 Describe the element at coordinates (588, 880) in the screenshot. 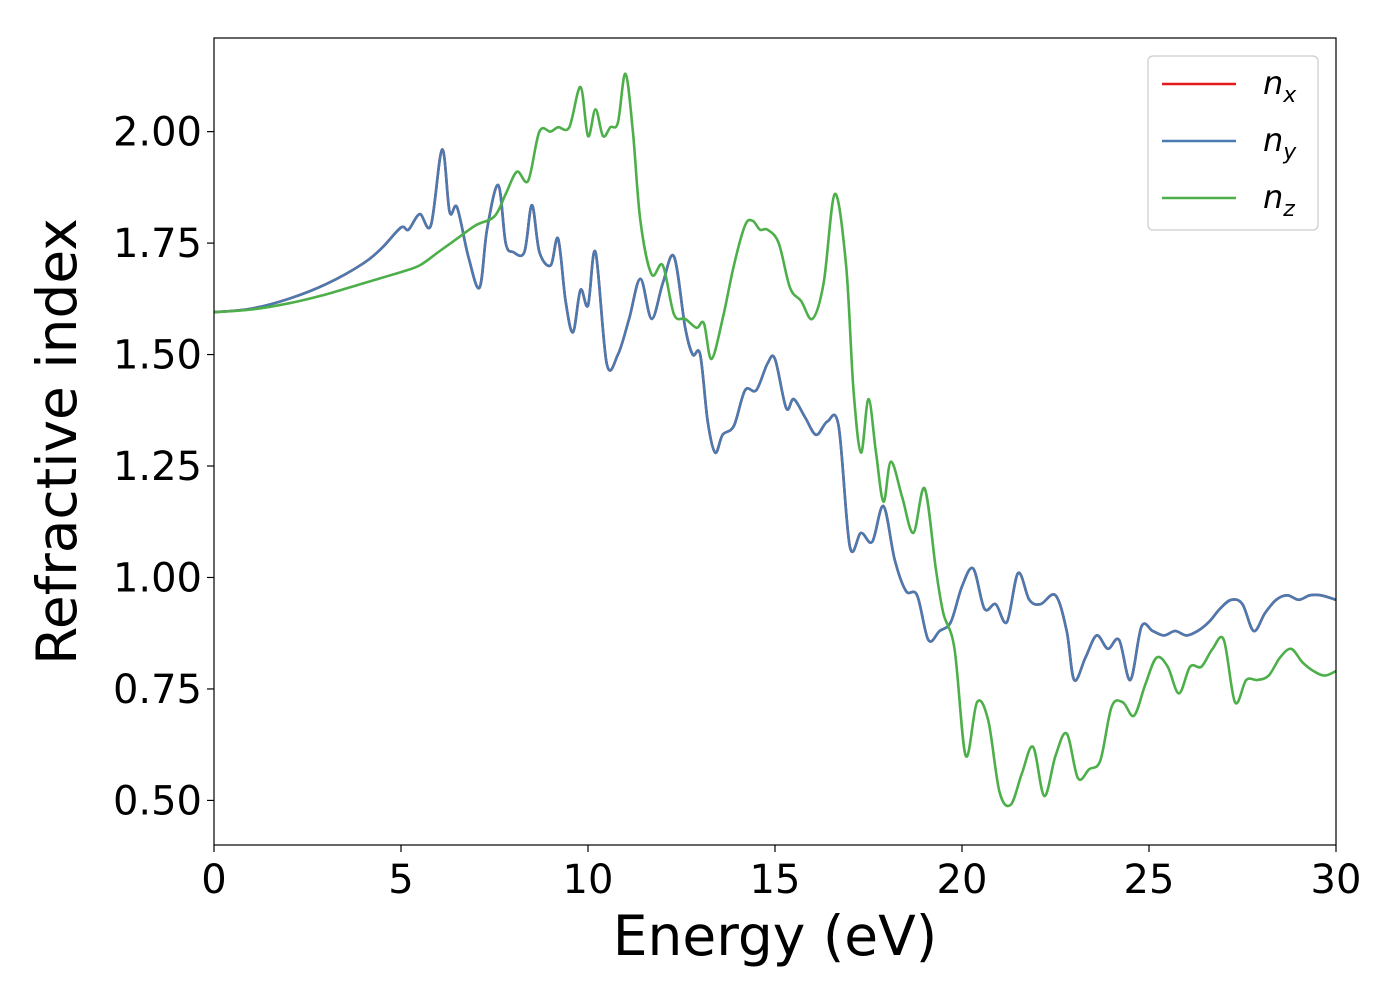

I see `x-tick-label: 10` at that location.